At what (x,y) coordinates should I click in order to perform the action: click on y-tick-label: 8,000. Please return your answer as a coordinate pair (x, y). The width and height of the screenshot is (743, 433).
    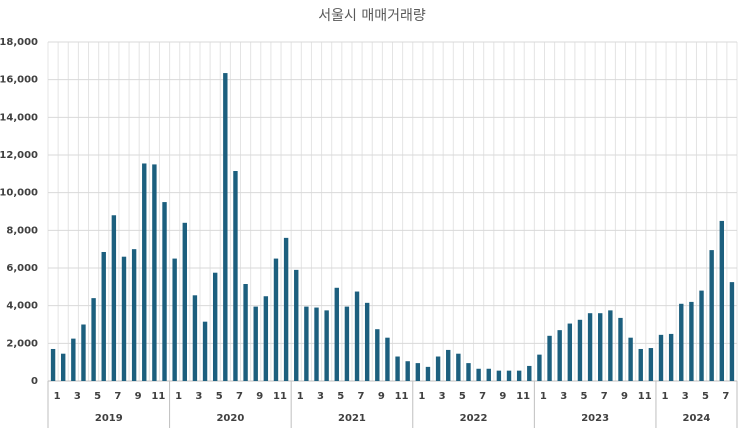
    Looking at the image, I should click on (22, 230).